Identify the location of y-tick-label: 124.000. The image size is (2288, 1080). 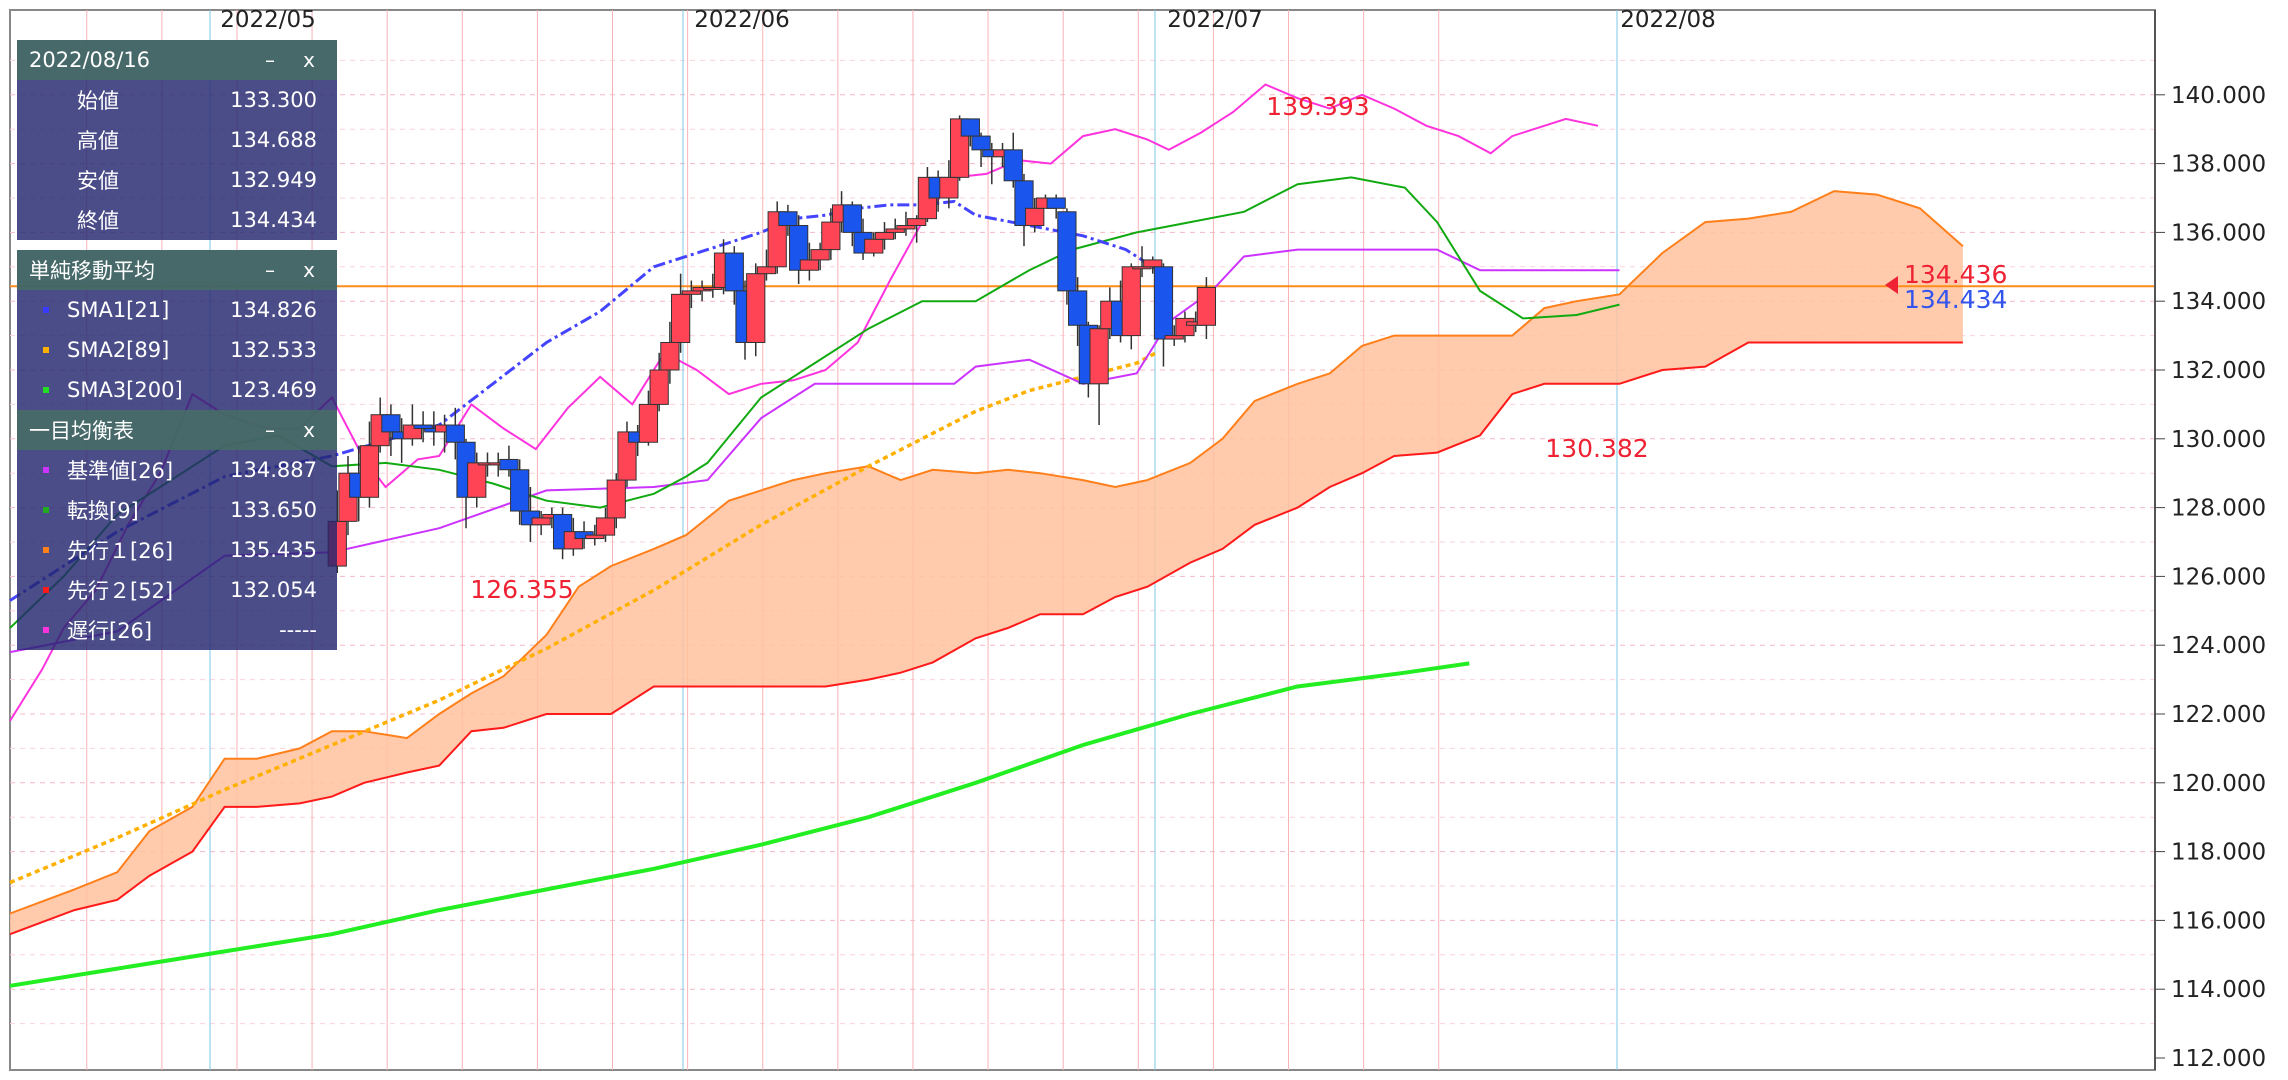
(2218, 646).